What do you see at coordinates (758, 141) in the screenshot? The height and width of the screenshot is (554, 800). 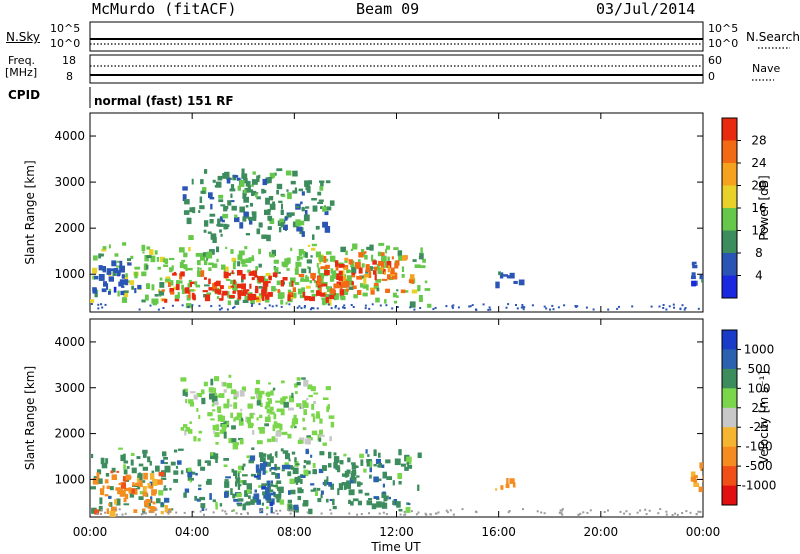 I see `colorbar-tick-label: 28` at bounding box center [758, 141].